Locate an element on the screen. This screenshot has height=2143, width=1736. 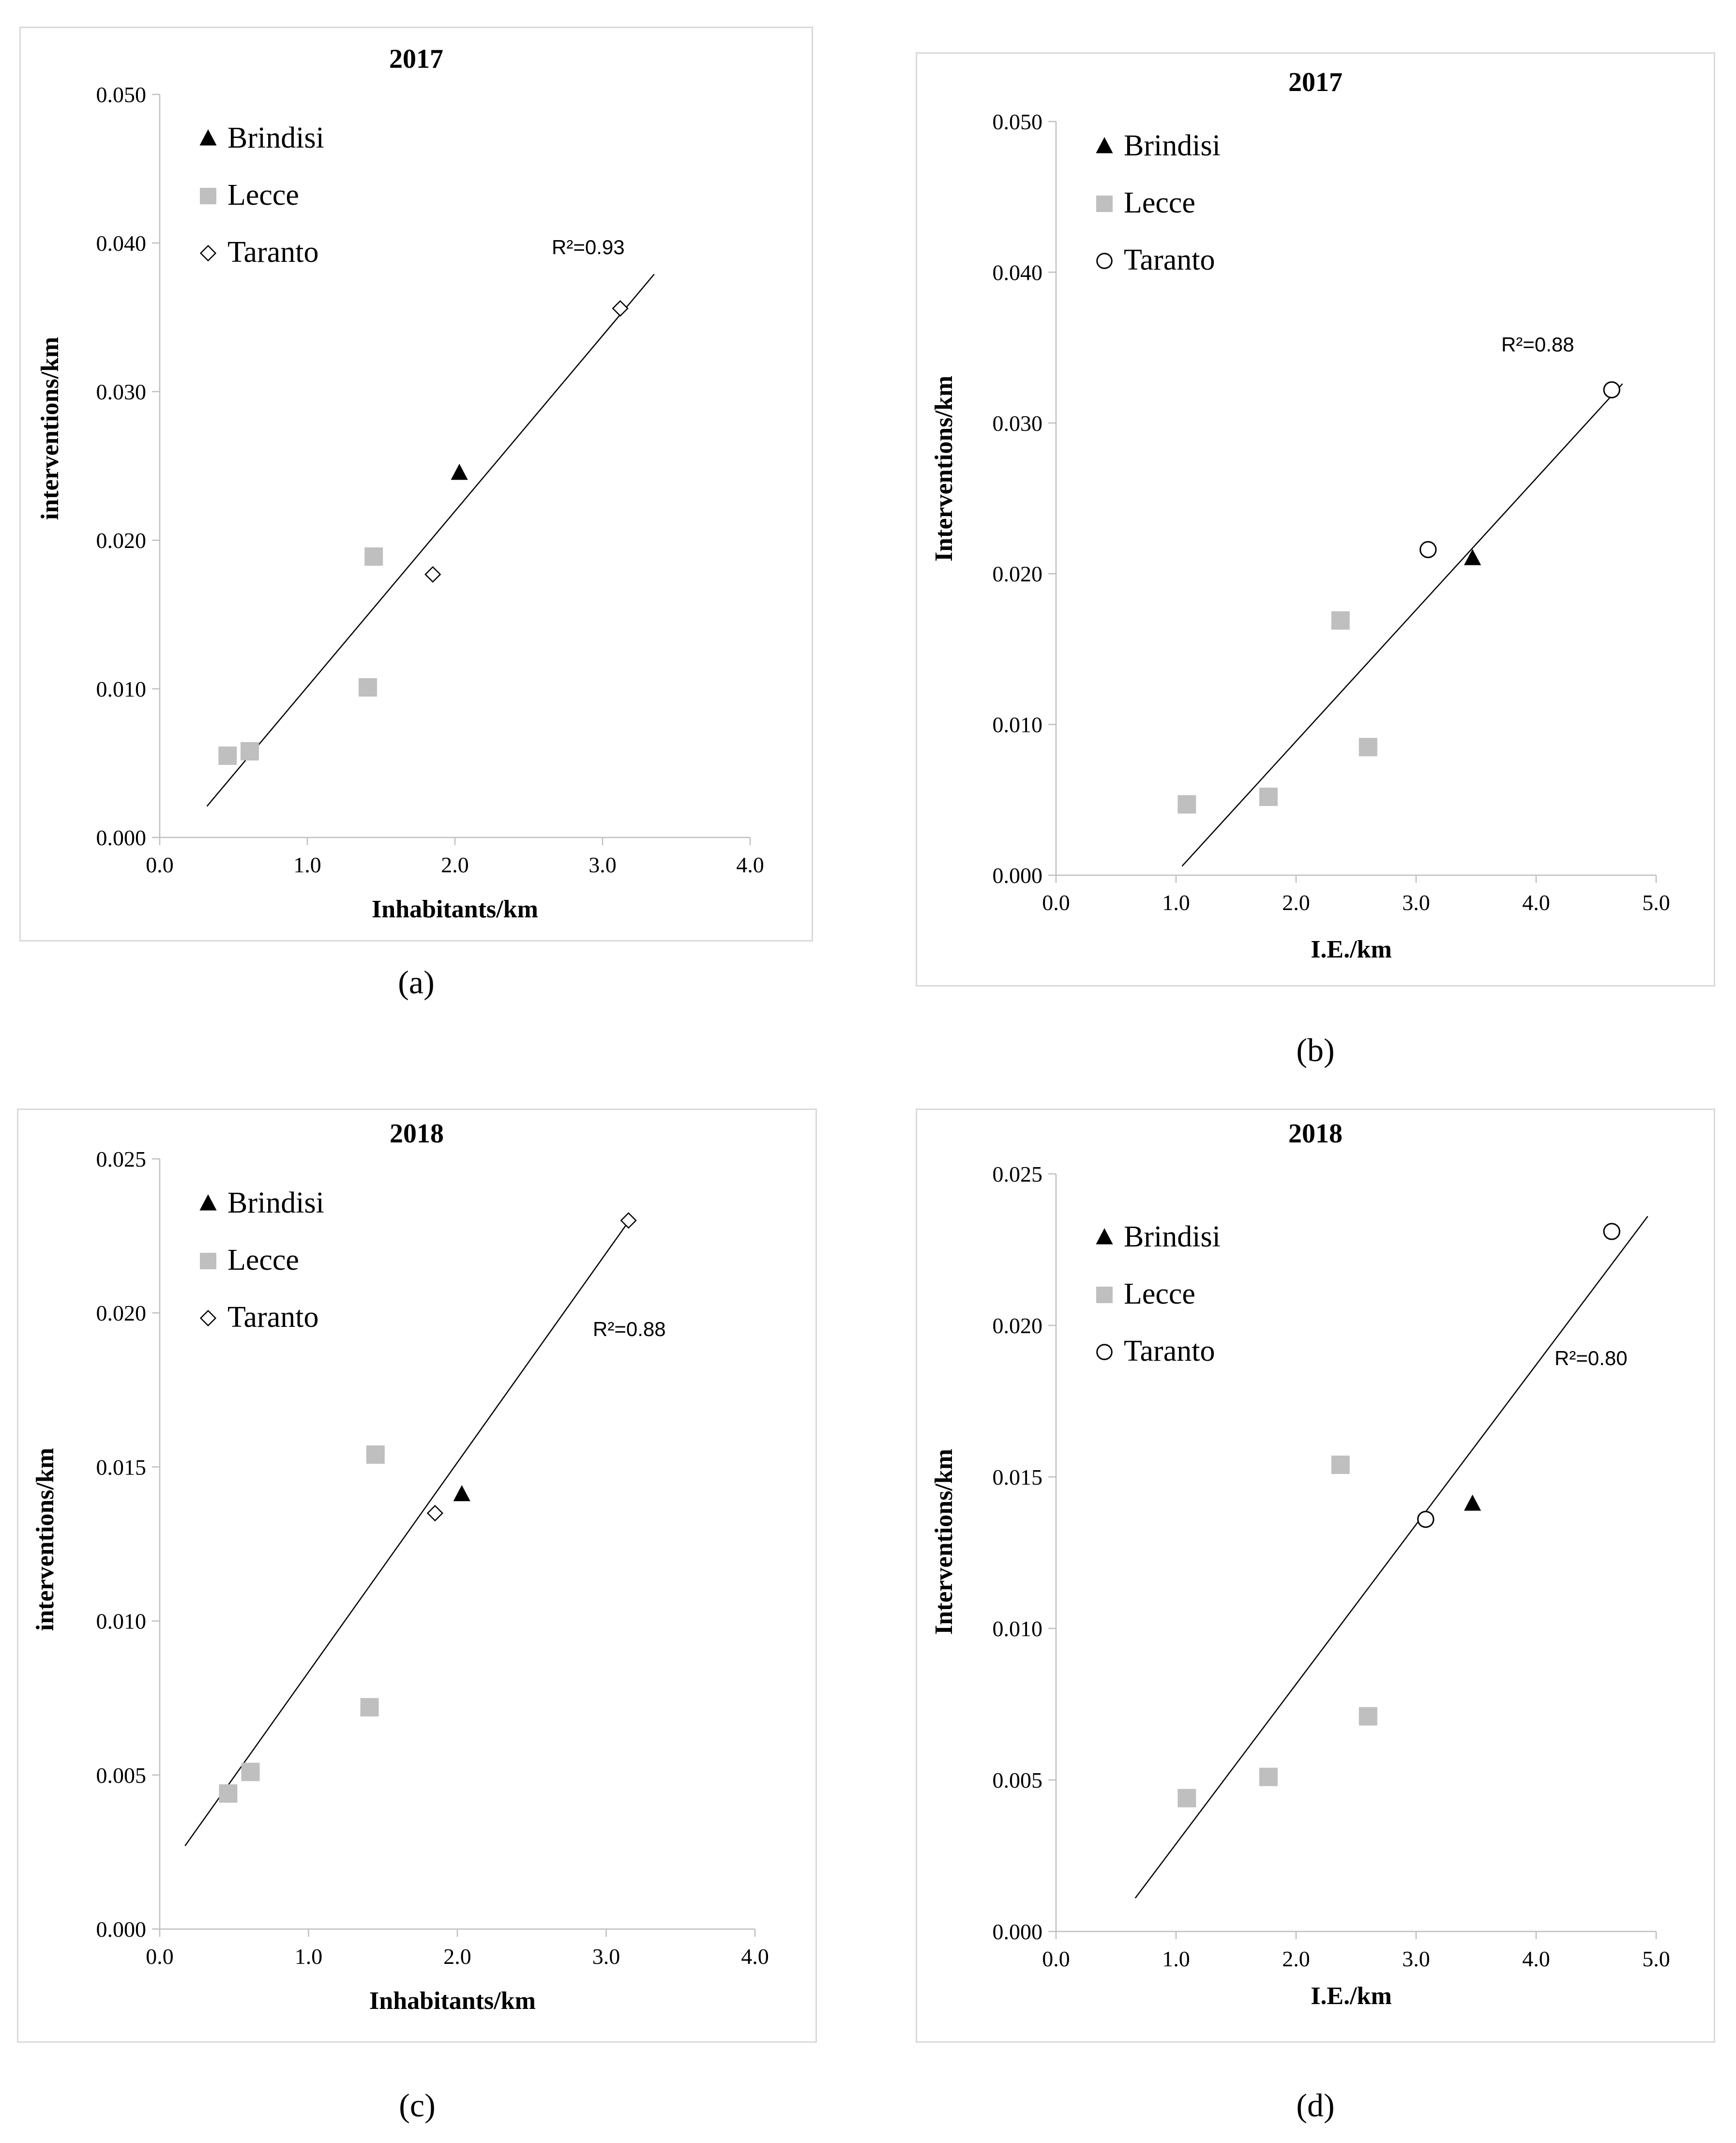
panel-caption-b: (b) is located at coordinates (1315, 1050).